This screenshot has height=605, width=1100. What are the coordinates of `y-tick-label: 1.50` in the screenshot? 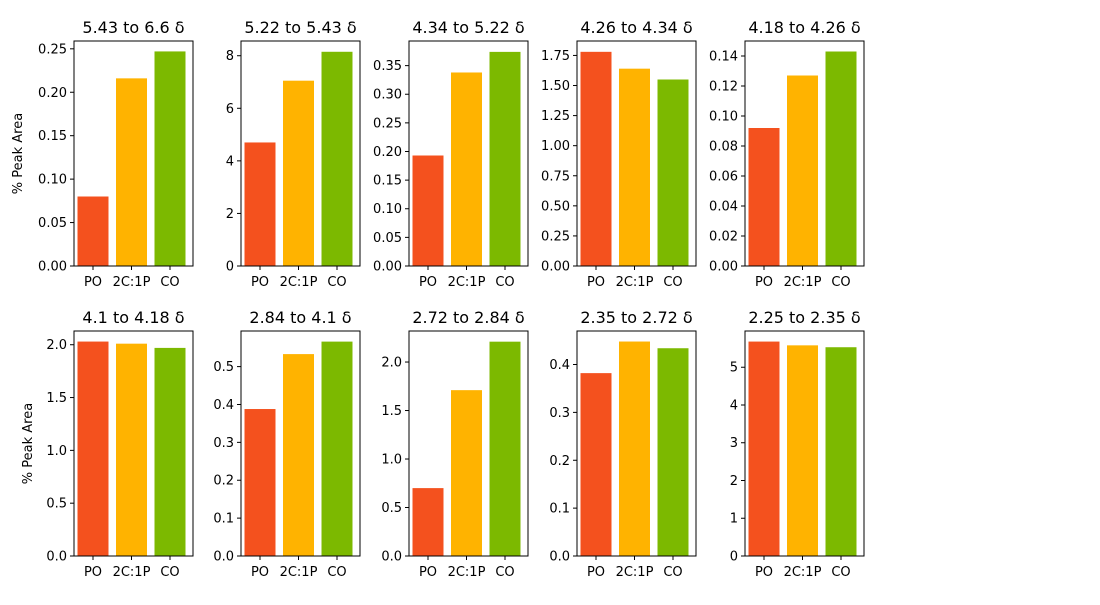 It's located at (555, 86).